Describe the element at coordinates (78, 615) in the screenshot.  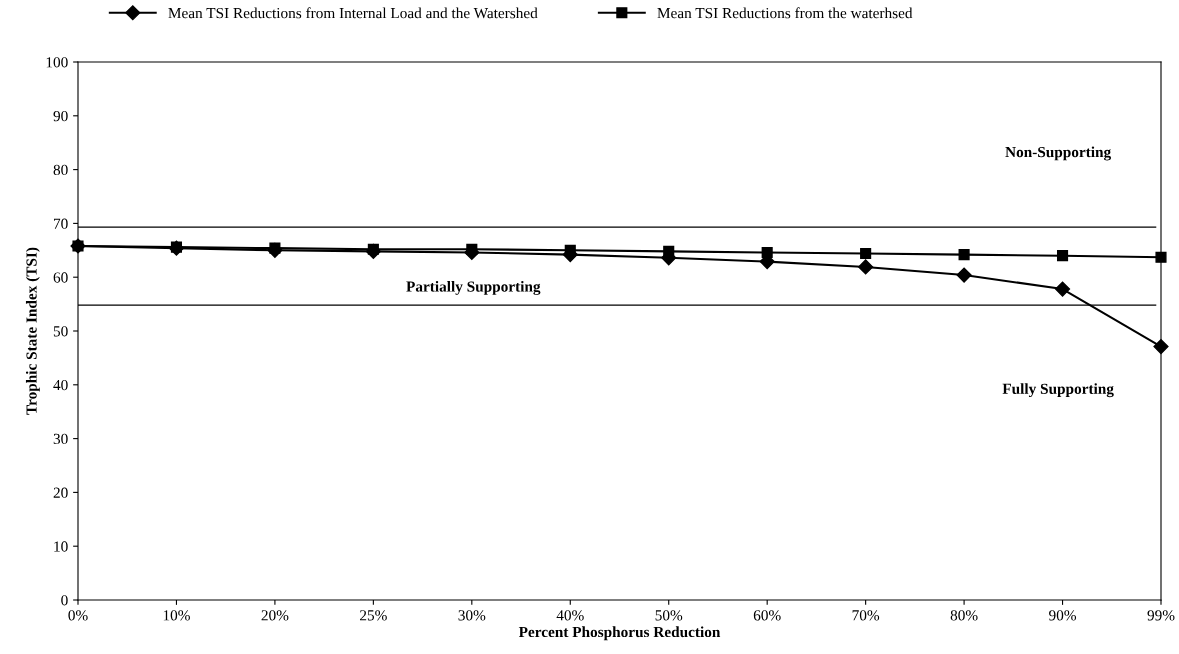
I see `x-tick-label: 0%` at that location.